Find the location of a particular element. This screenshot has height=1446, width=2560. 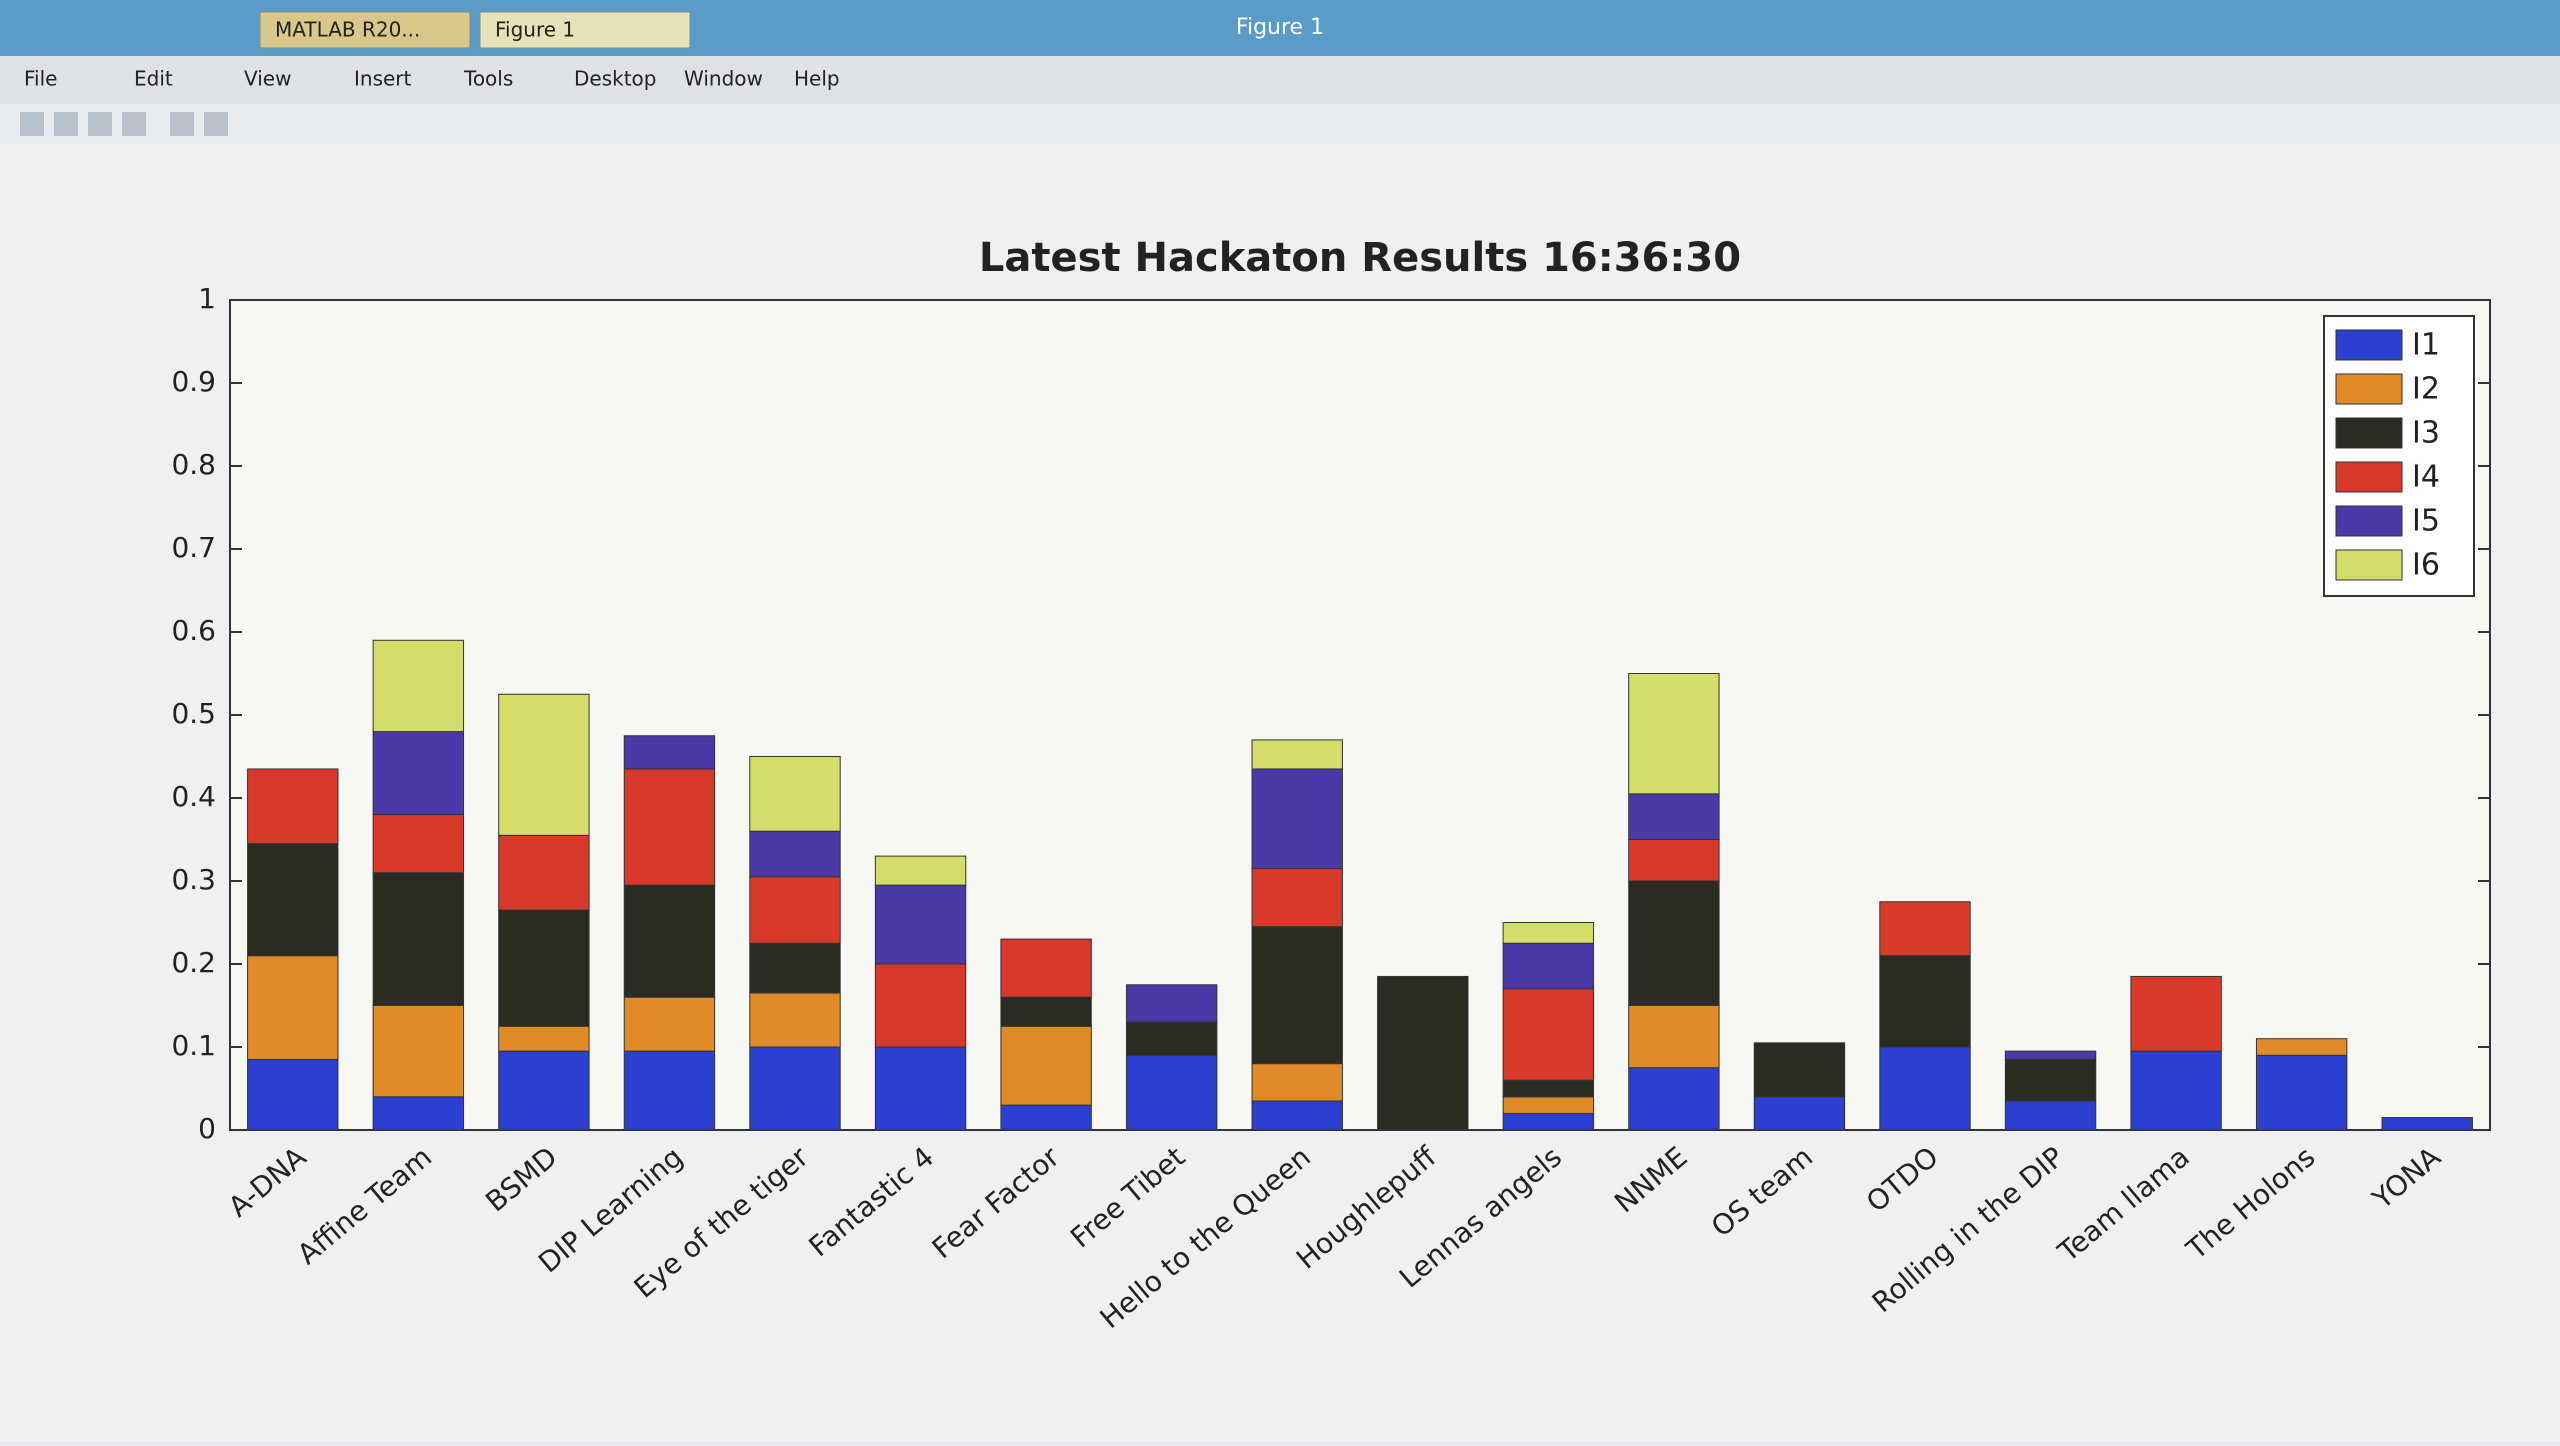

menu-bar is located at coordinates (1280, 80).